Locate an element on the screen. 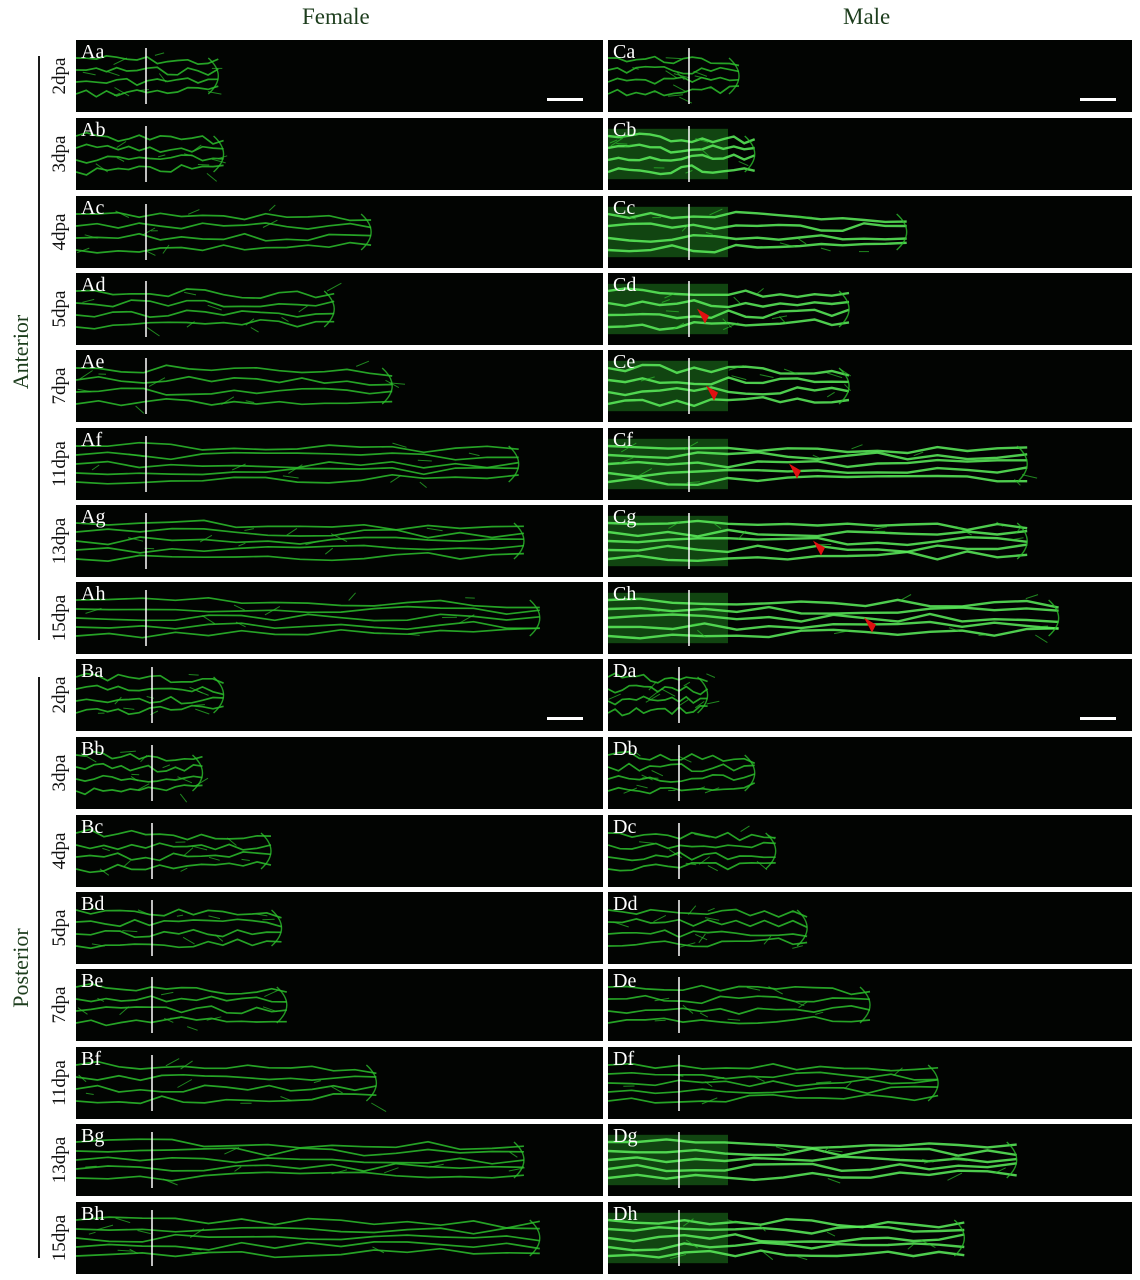 This screenshot has height=1280, width=1140. image-panel-De: De is located at coordinates (870, 1005).